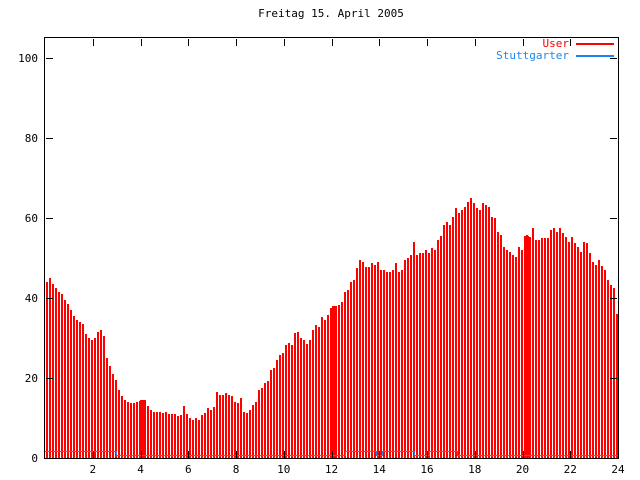 The image size is (640, 480). I want to click on x-tick-label: 10, so click(284, 469).